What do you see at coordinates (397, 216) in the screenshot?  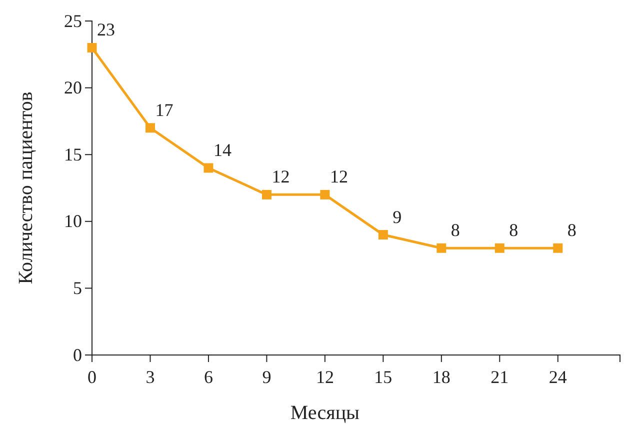 I see `data-label: 9` at bounding box center [397, 216].